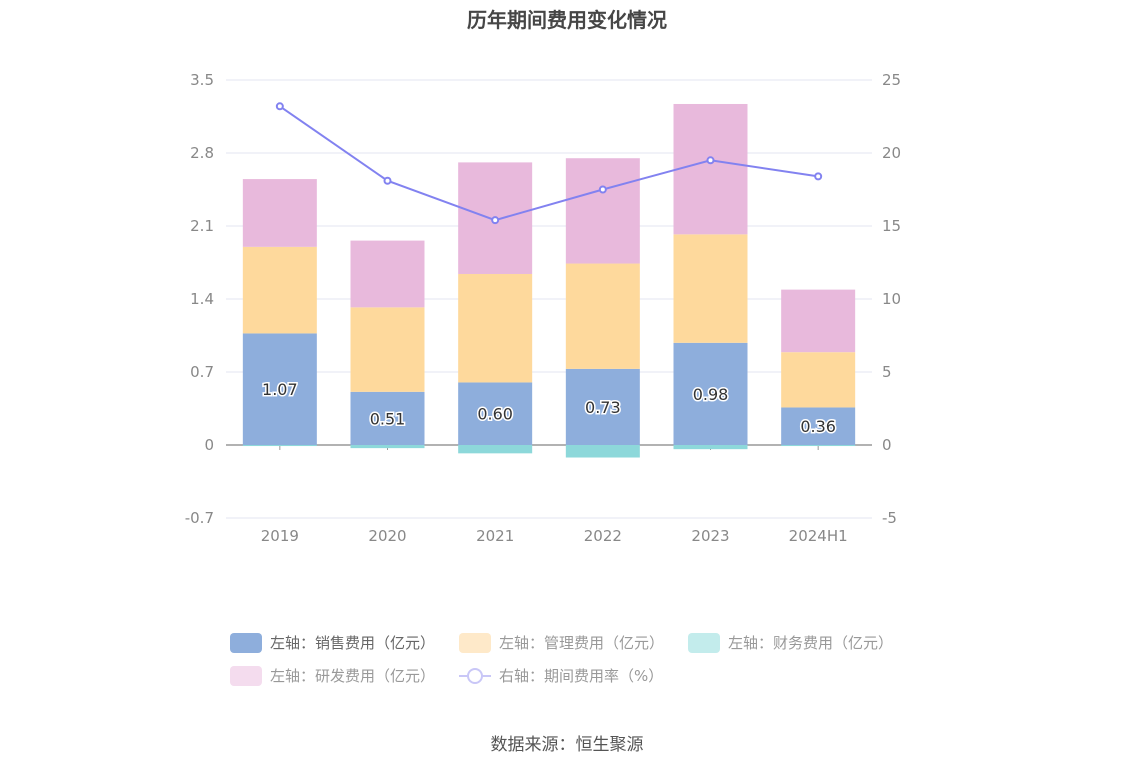 This screenshot has height=766, width=1134. I want to click on bar-value-label: 1.07, so click(280, 389).